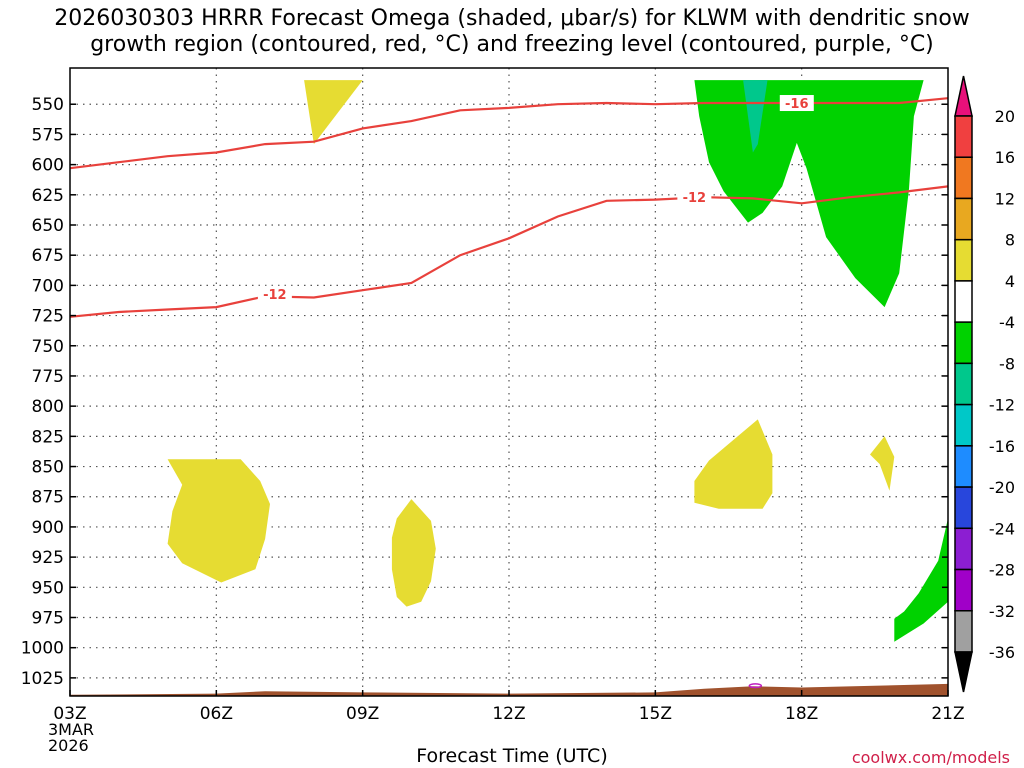 The height and width of the screenshot is (768, 1024). Describe the element at coordinates (1002, 570) in the screenshot. I see `colorbar-tick-11: -28` at that location.